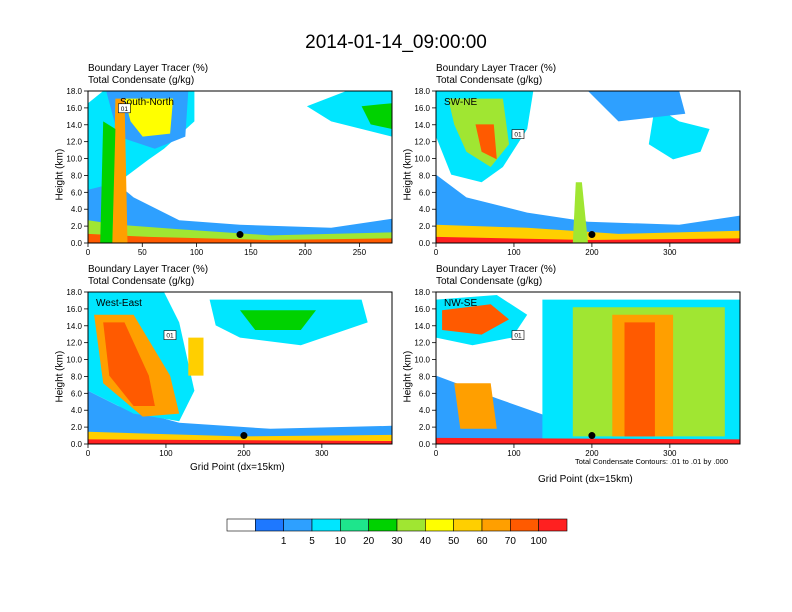  What do you see at coordinates (142, 252) in the screenshot?
I see `x-tick-label: 50` at bounding box center [142, 252].